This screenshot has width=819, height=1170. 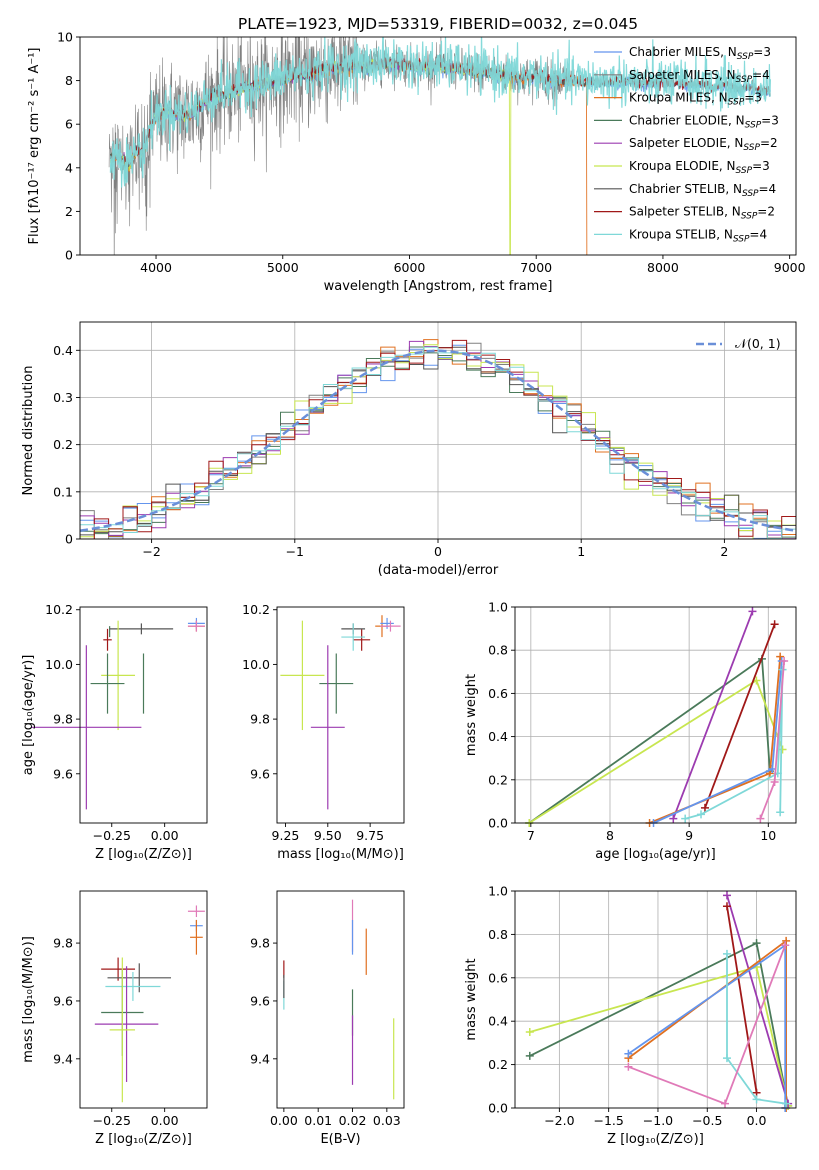 I want to click on x-tick-label: 9000, so click(x=790, y=267).